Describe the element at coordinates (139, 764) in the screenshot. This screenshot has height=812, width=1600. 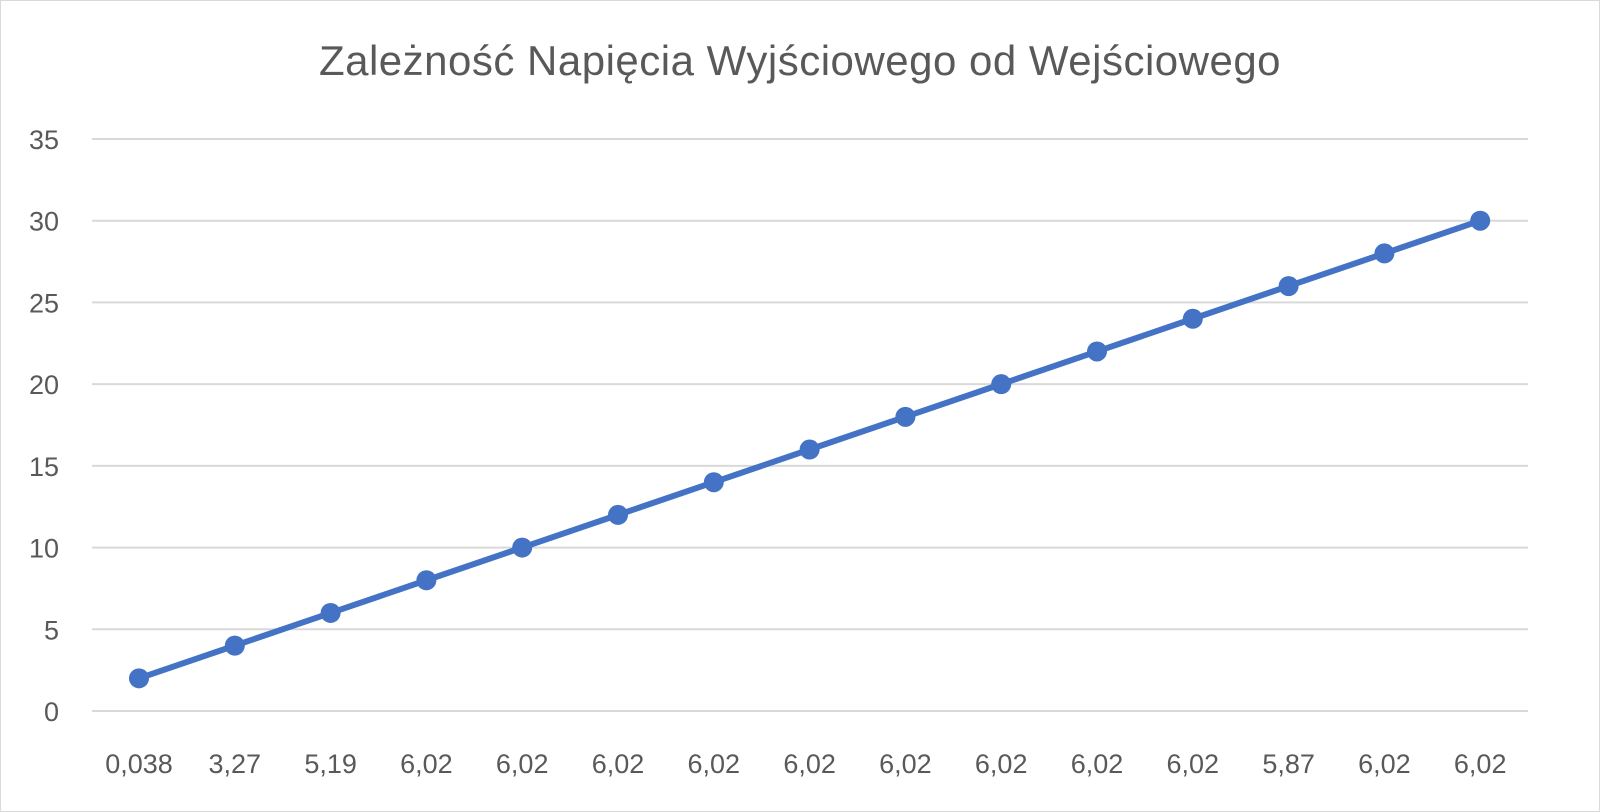
I see `x-tick-label: 0,038` at that location.